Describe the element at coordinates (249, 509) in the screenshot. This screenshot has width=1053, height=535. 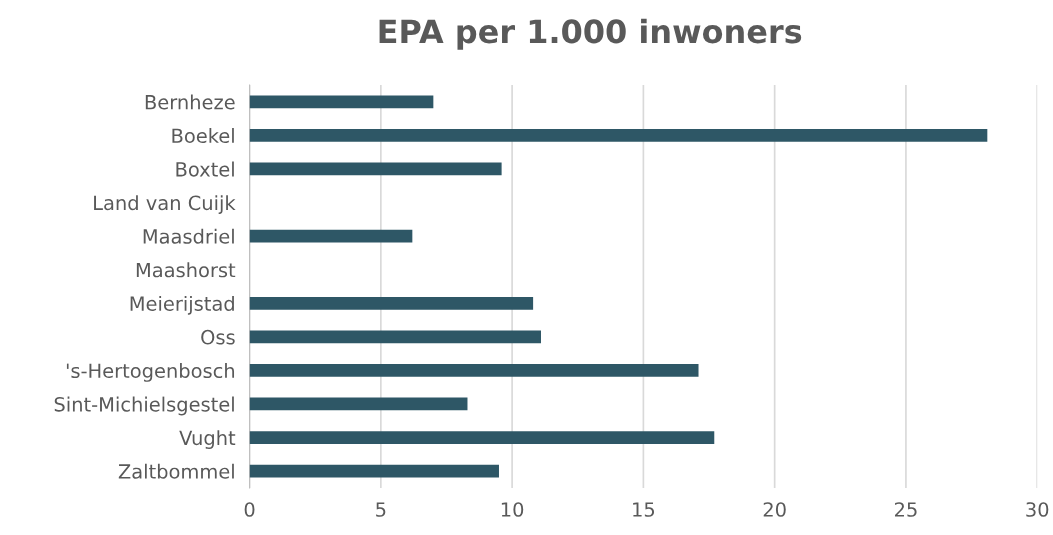
I see `x-tick-label: 0` at that location.